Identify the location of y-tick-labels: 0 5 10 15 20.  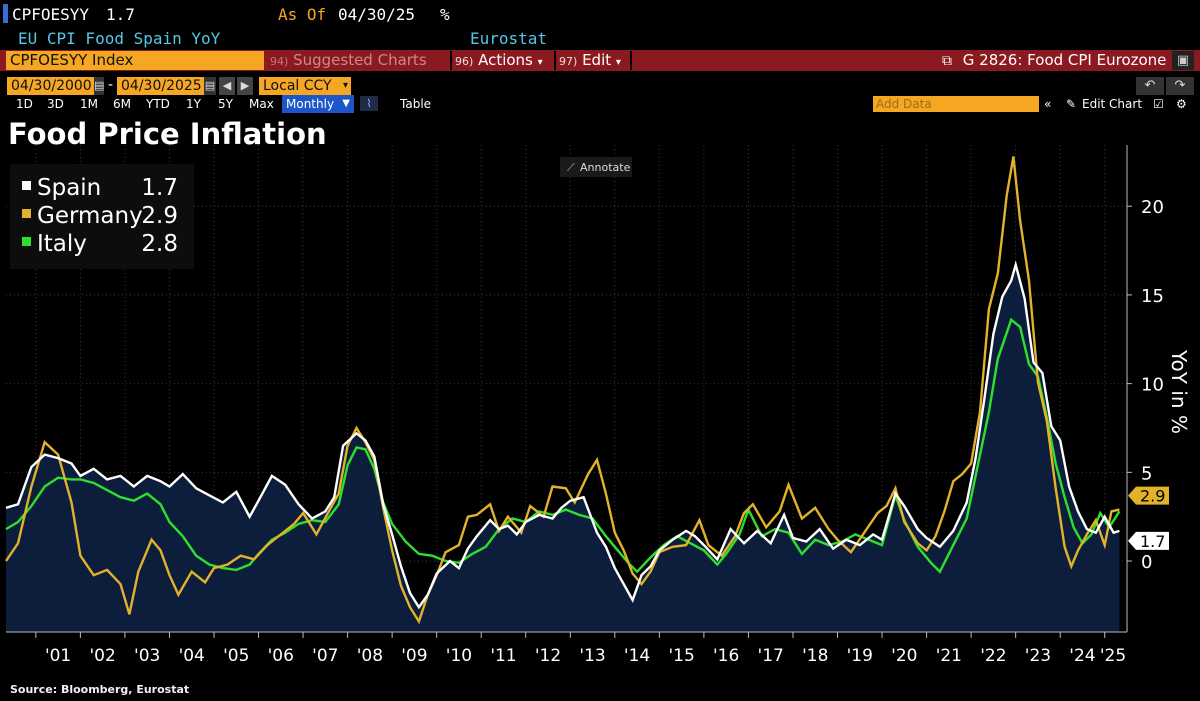
(1145, 385).